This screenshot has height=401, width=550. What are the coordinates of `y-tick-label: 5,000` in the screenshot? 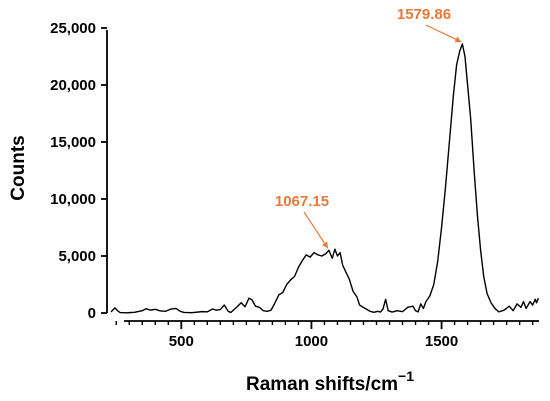 It's located at (77, 256).